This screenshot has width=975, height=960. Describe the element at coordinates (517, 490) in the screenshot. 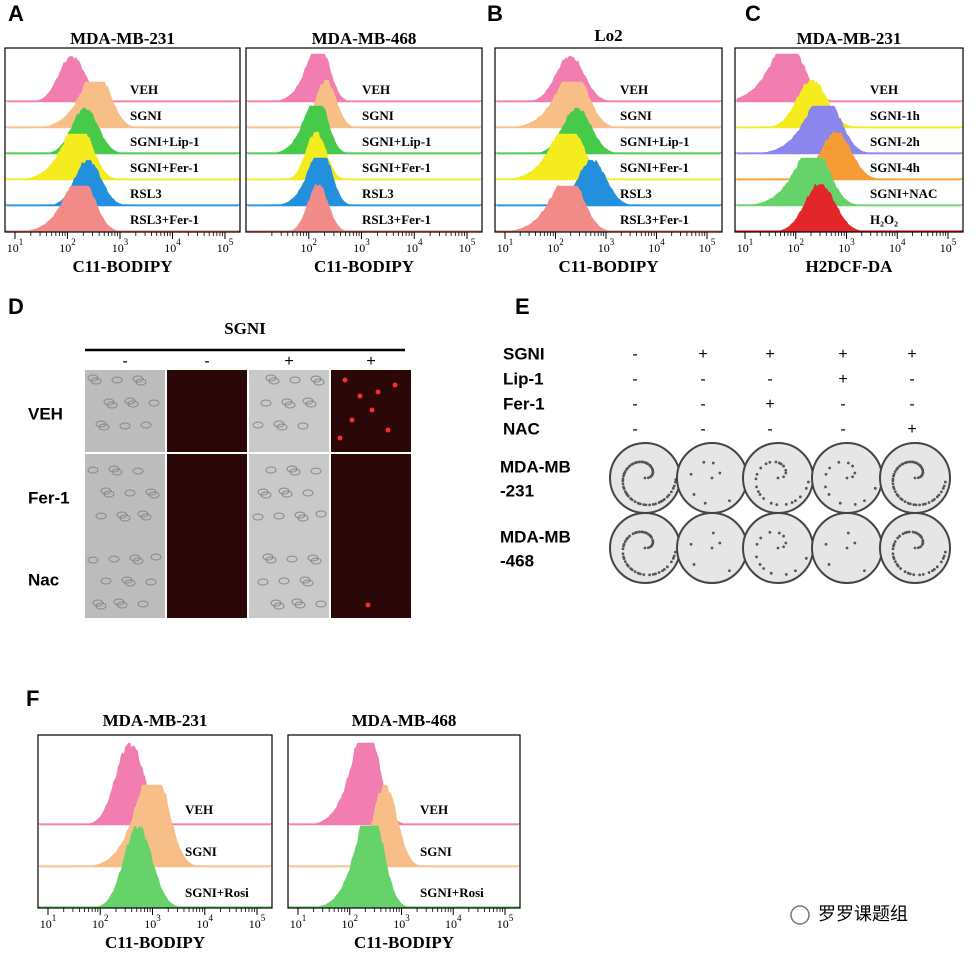

I see `cell-line: -231` at that location.